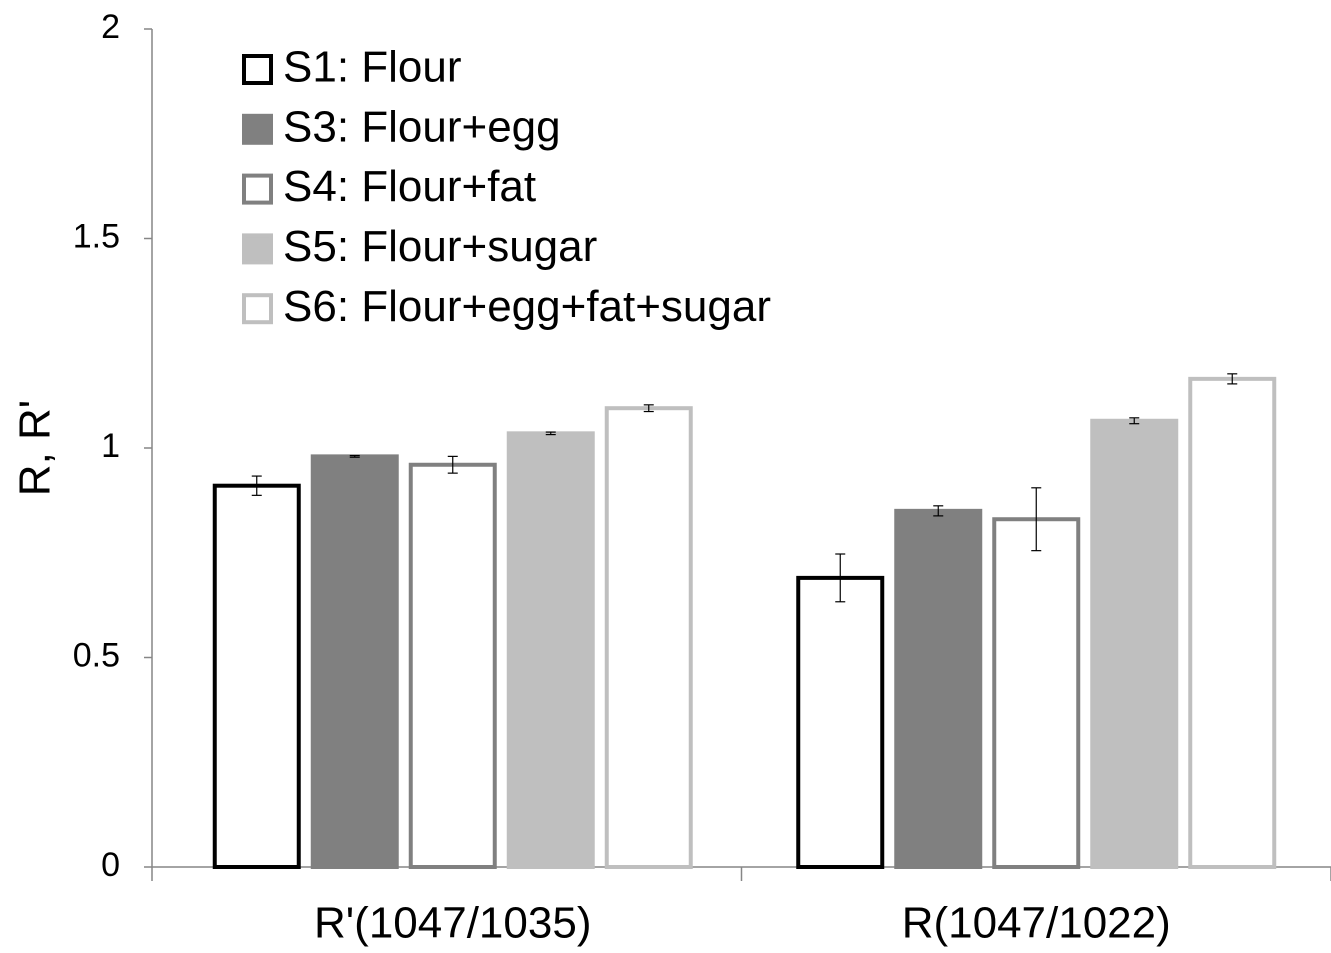  What do you see at coordinates (110, 27) in the screenshot?
I see `y-tick-label: 2` at bounding box center [110, 27].